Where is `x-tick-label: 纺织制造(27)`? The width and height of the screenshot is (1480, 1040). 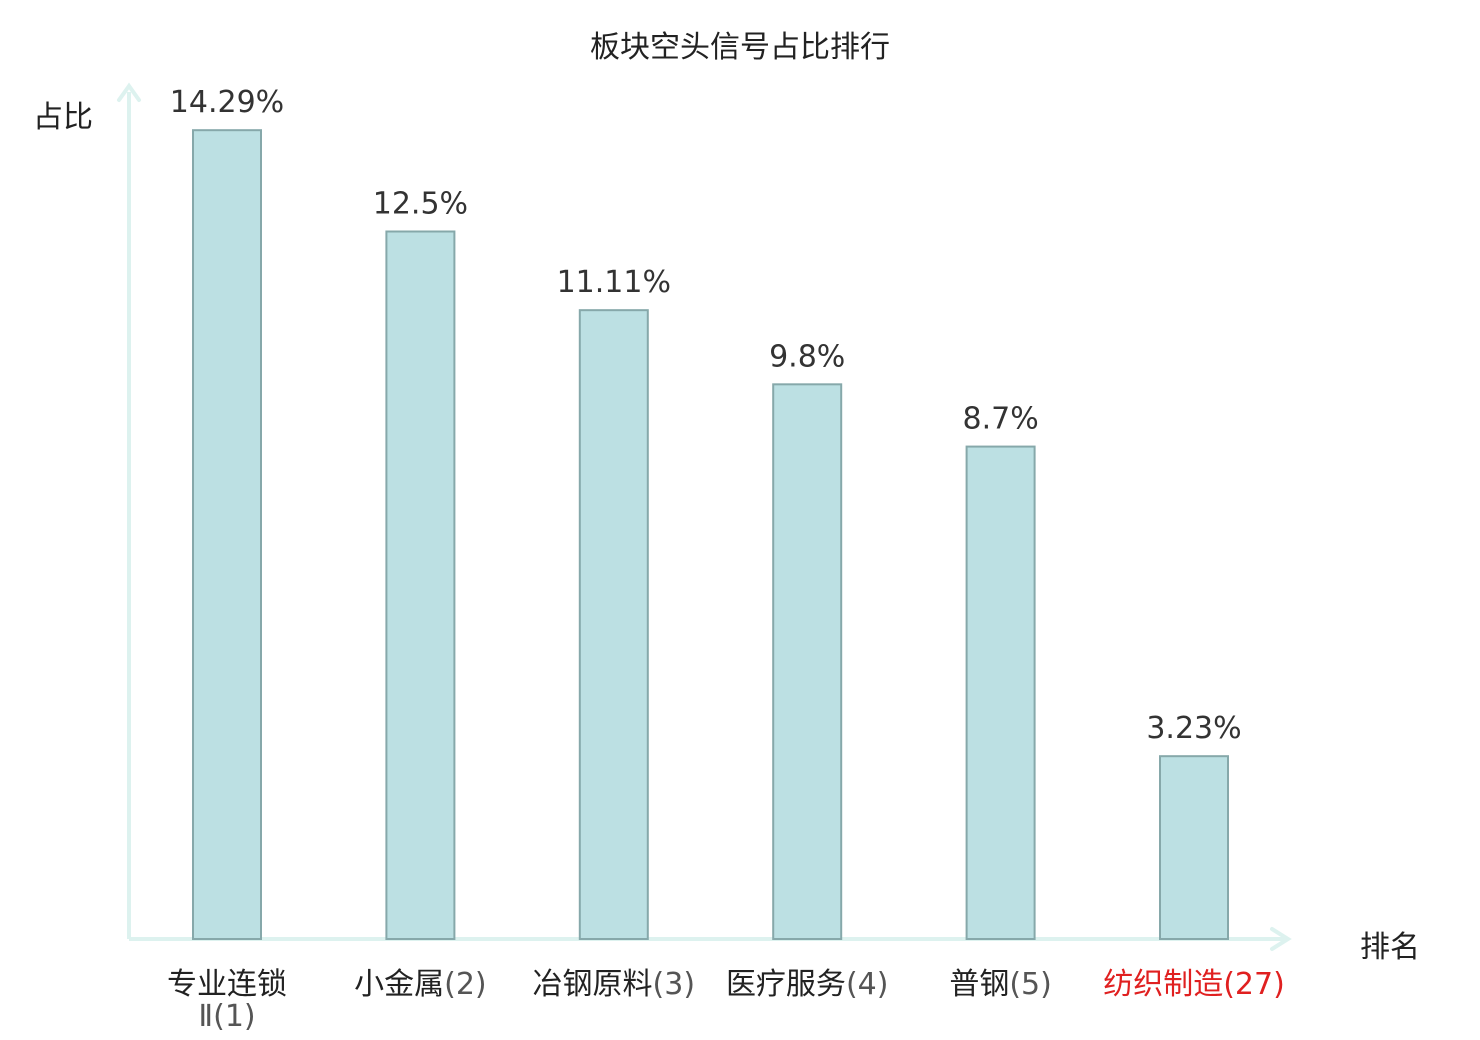
x-tick-label: 纺织制造(27) is located at coordinates (1194, 984).